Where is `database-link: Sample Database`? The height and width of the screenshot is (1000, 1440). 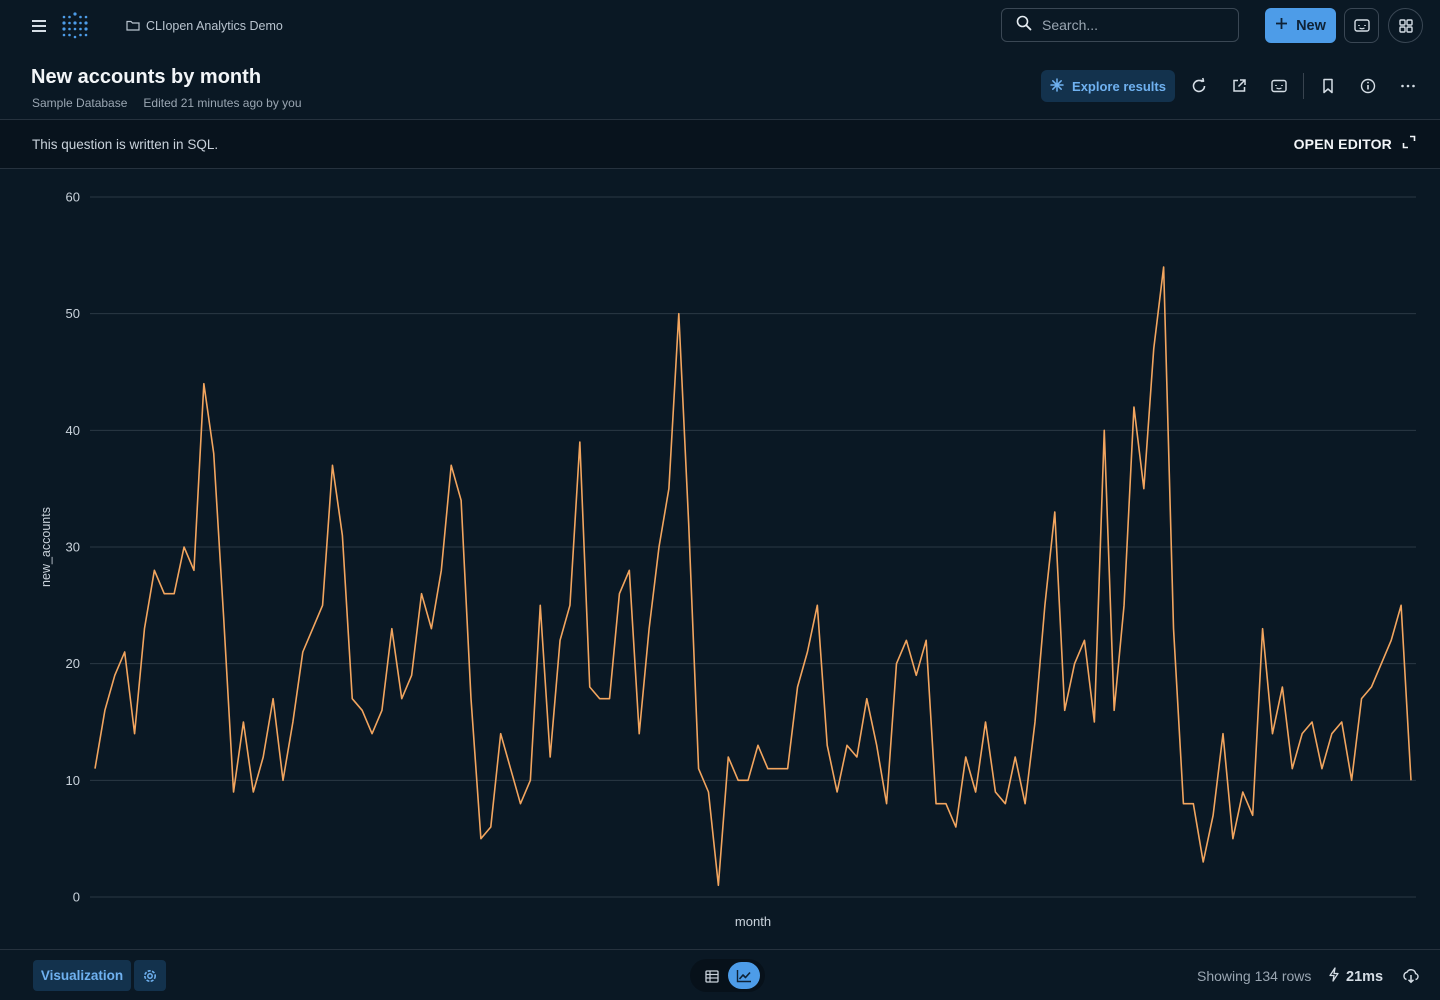
database-link: Sample Database is located at coordinates (80, 103).